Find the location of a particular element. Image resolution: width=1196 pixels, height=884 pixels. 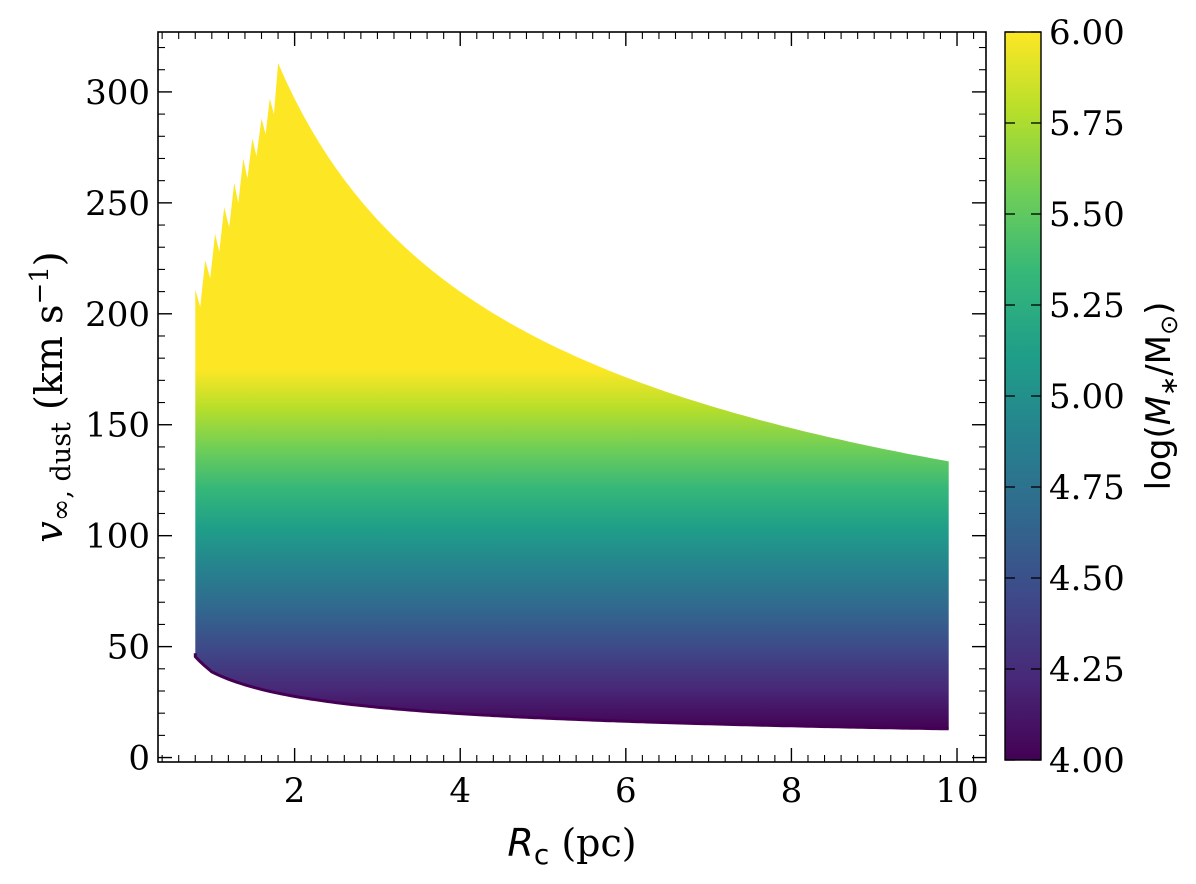

y-axis-title-sup: −1 is located at coordinates (40, 285).